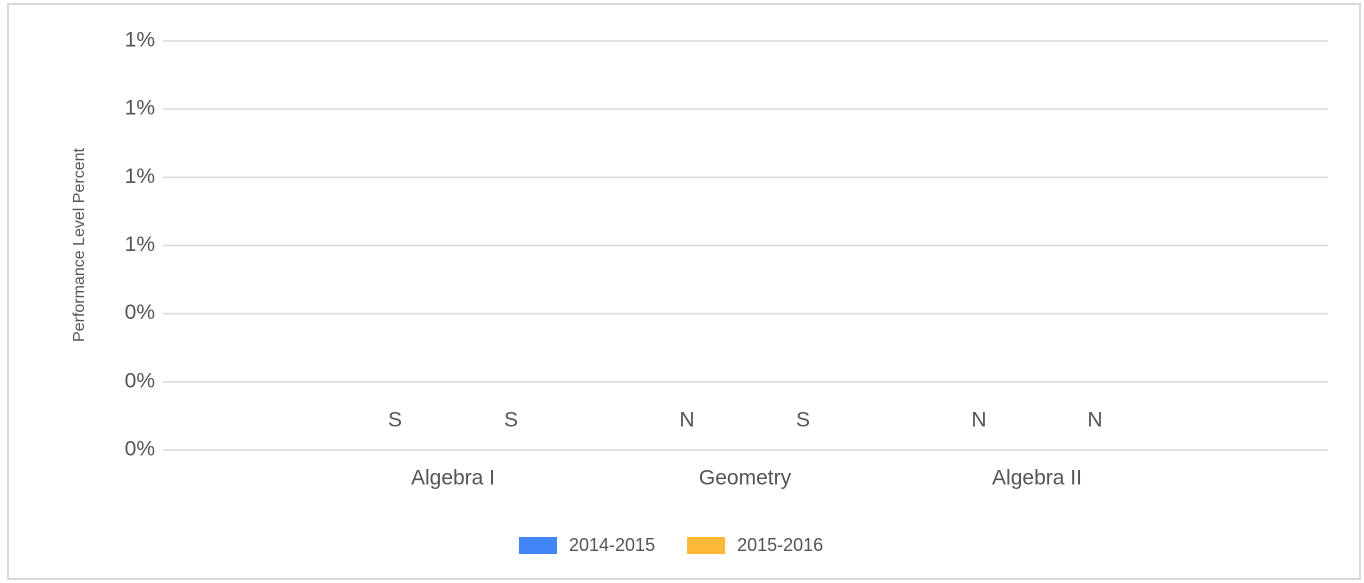 This screenshot has height=583, width=1364. Describe the element at coordinates (612, 545) in the screenshot. I see `legend-label: 2014-2015` at that location.